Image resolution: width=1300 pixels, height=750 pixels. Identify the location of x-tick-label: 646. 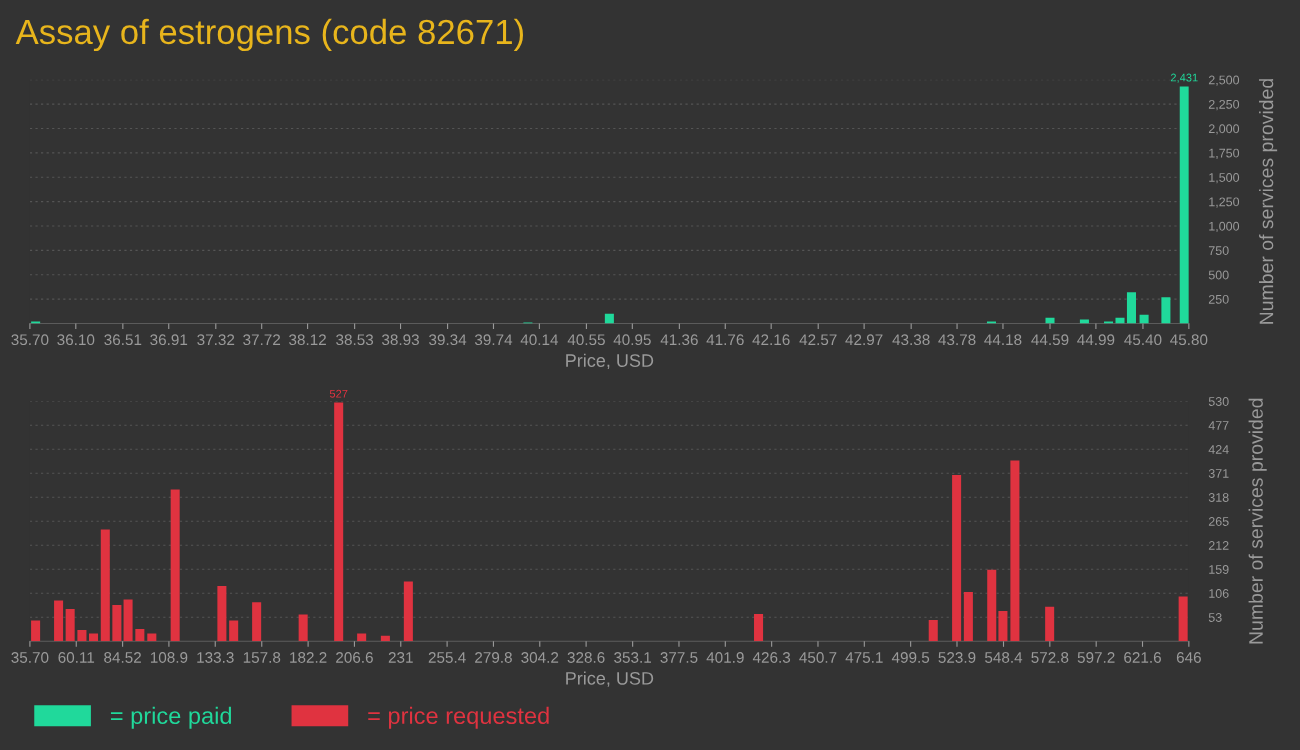
(1188, 657).